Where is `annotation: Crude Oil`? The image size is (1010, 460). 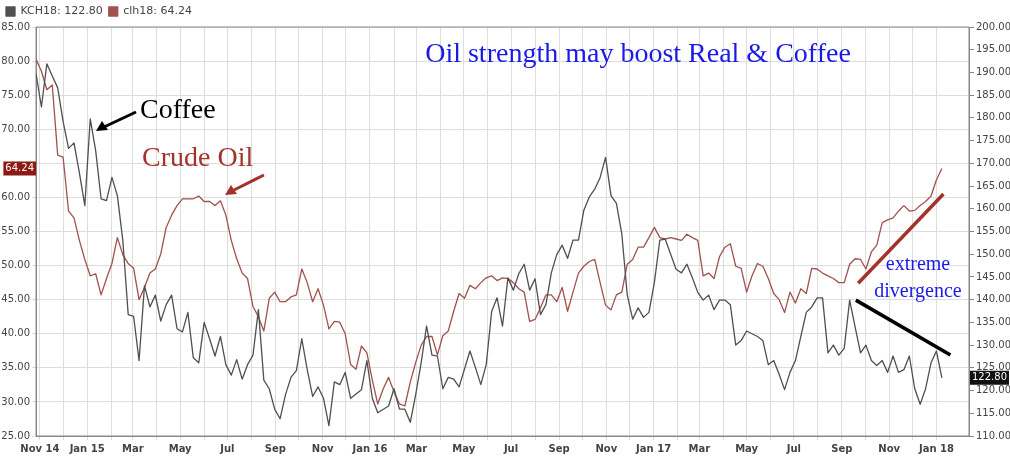 annotation: Crude Oil is located at coordinates (198, 156).